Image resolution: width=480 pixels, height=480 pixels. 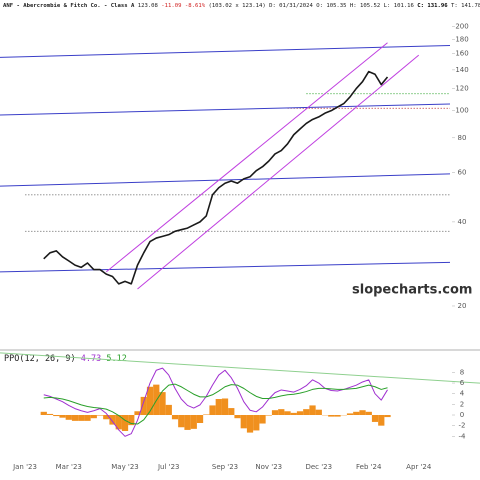 What do you see at coordinates (318, 467) in the screenshot?
I see `x-tick-label: Dec '23` at bounding box center [318, 467].